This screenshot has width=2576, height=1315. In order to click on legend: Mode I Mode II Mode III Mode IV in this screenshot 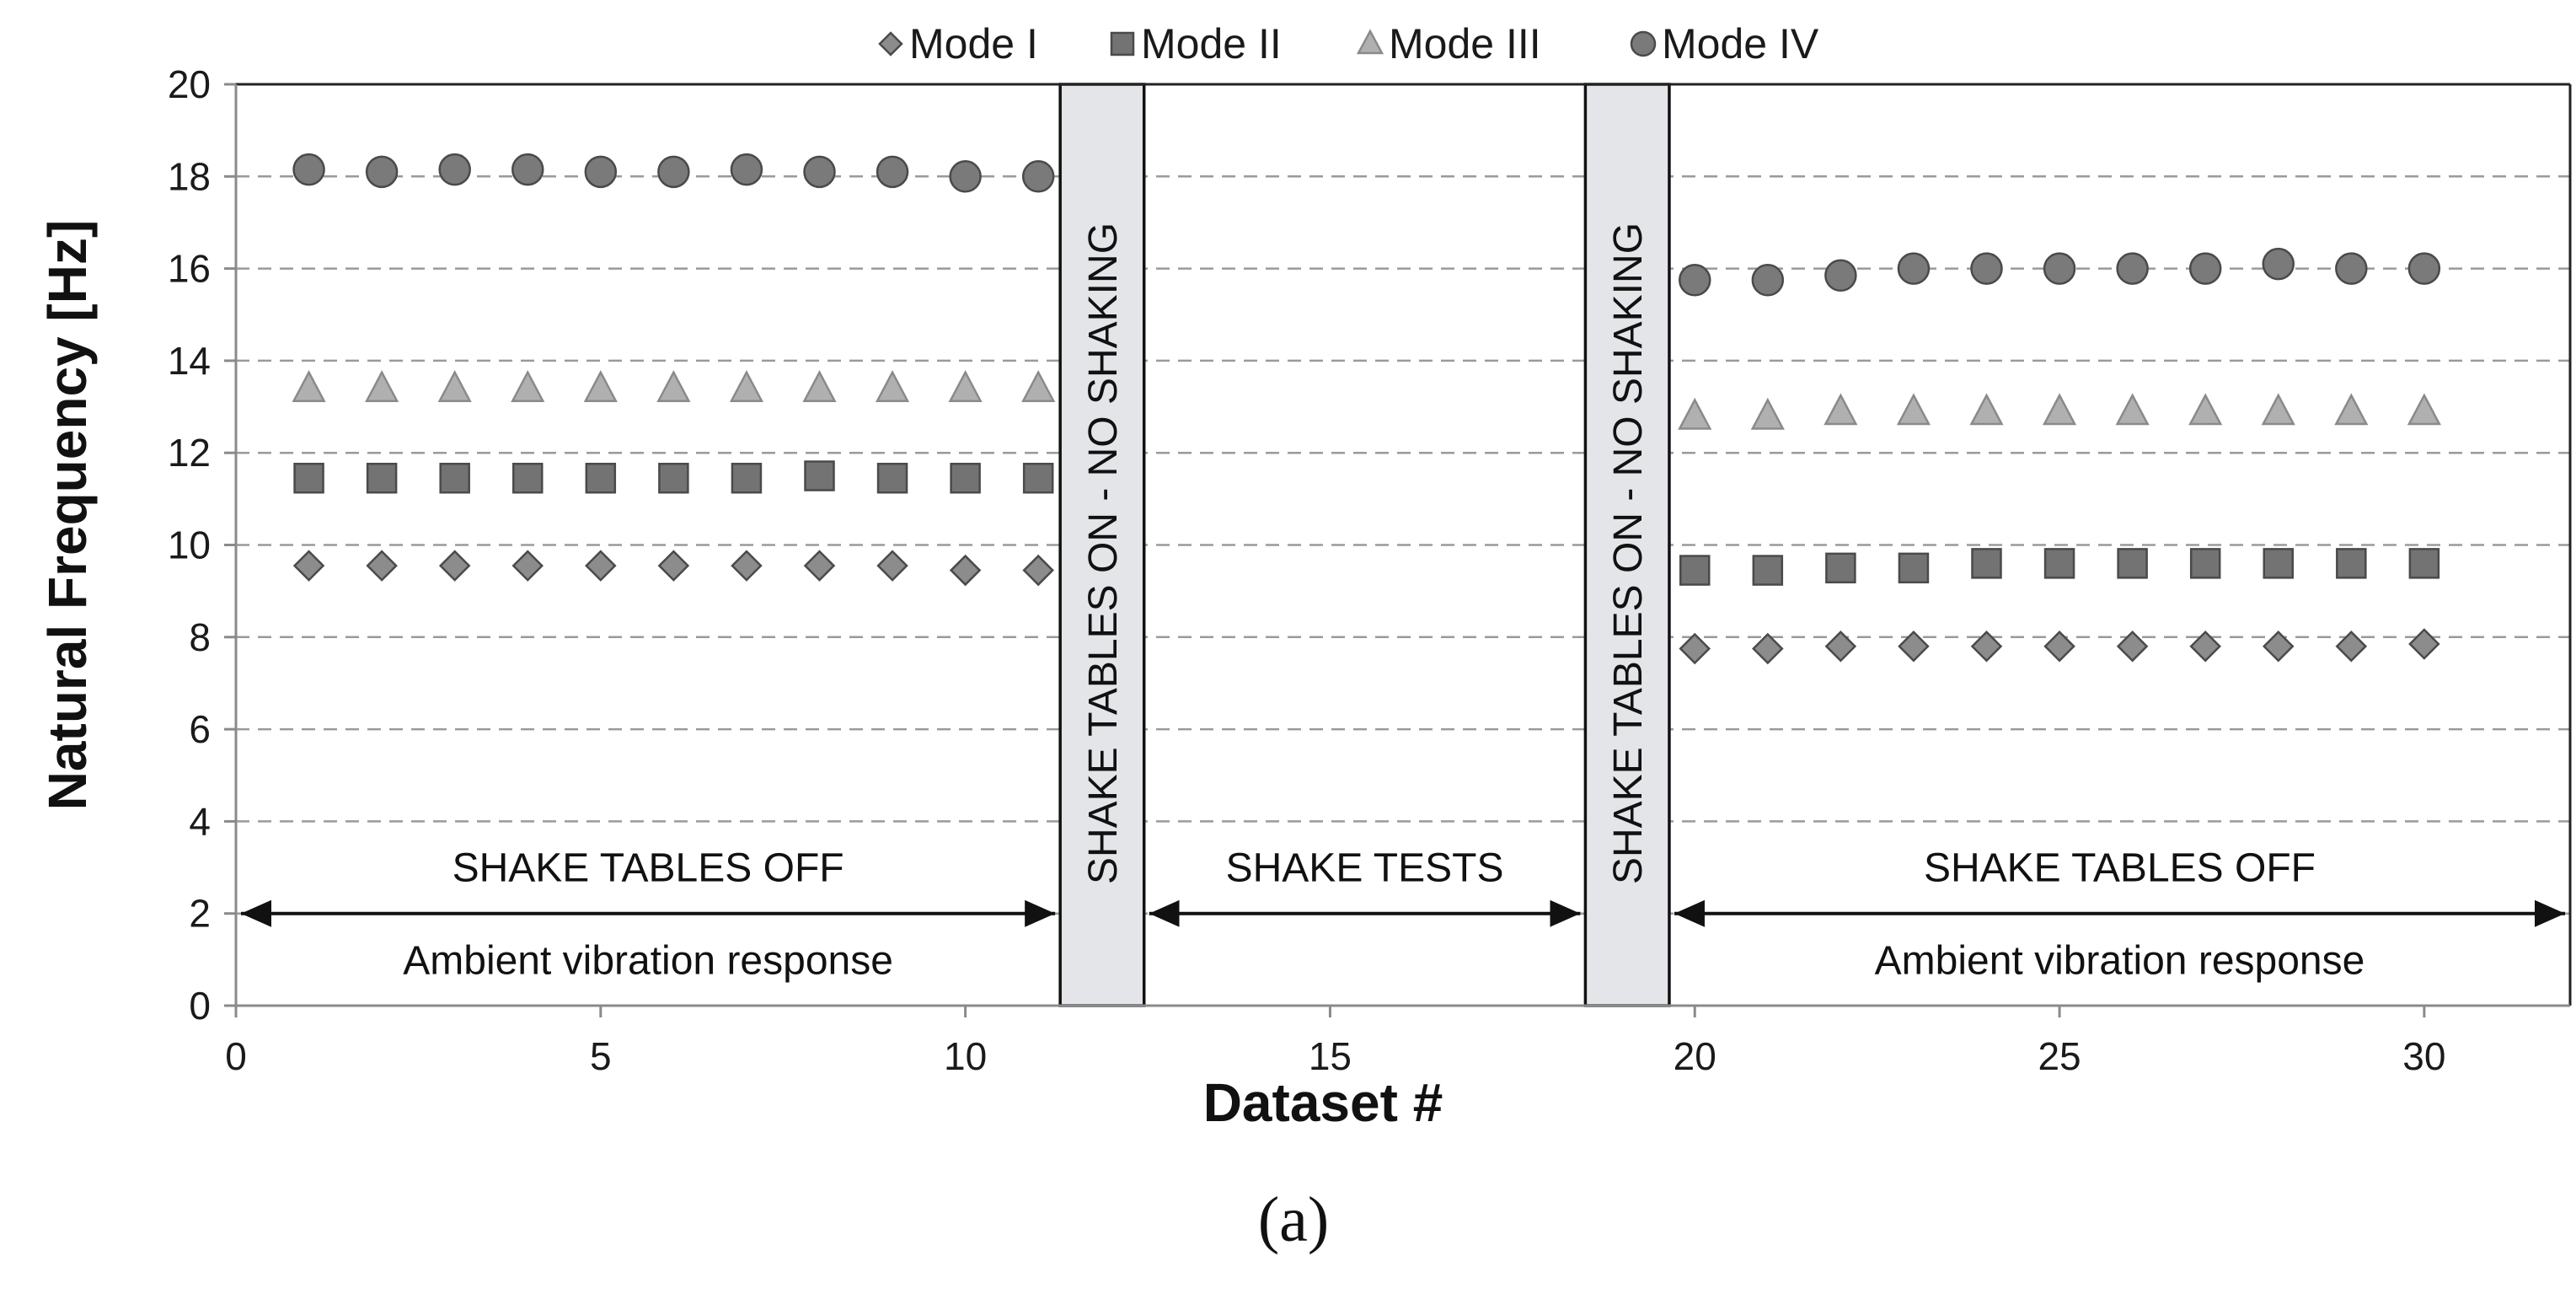, I will do `click(1348, 43)`.